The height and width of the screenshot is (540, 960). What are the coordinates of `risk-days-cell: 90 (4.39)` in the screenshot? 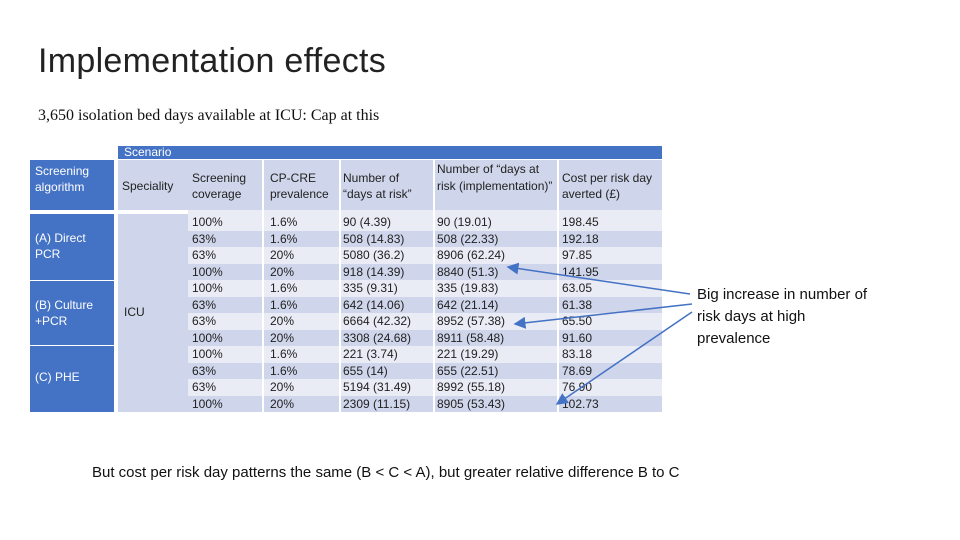 It's located at (367, 222).